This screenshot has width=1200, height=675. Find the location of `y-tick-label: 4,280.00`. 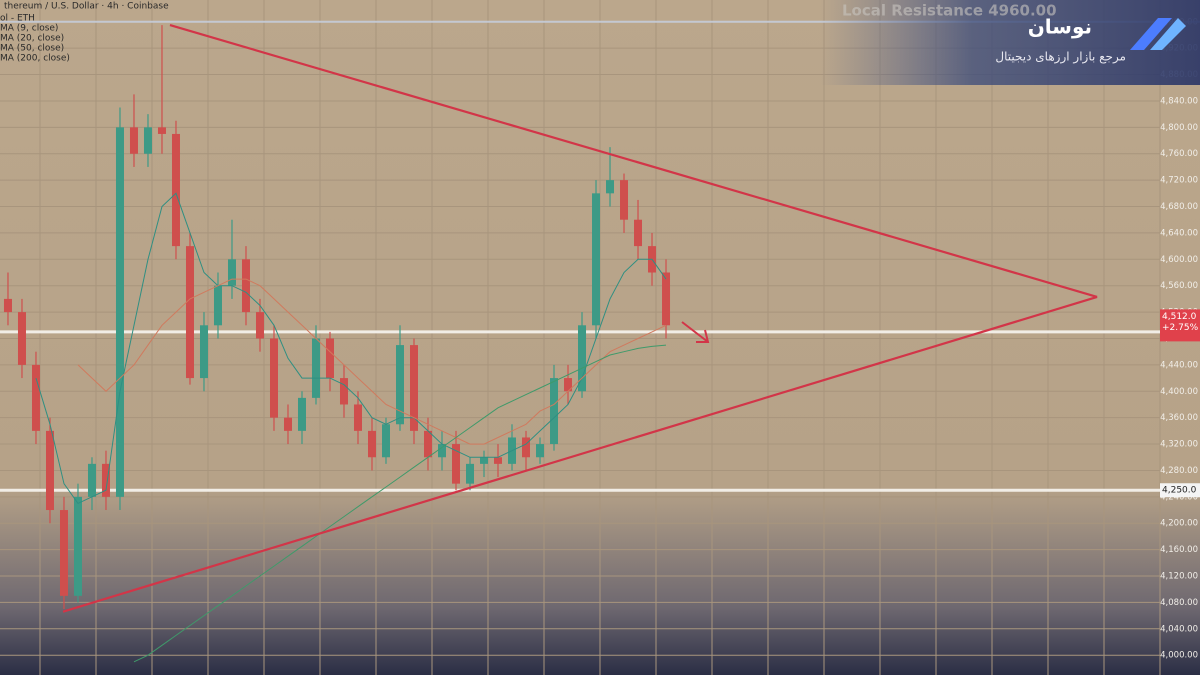

y-tick-label: 4,280.00 is located at coordinates (1179, 471).